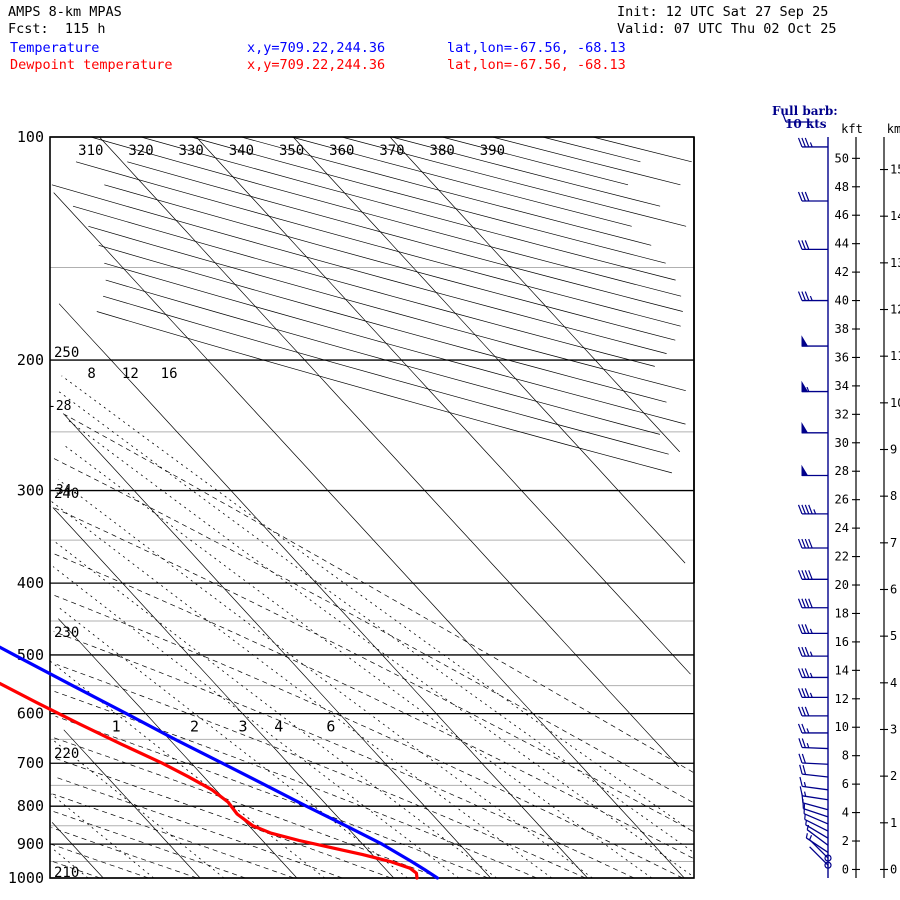 The width and height of the screenshot is (900, 900). Describe the element at coordinates (845, 756) in the screenshot. I see `kft-tick-label: 8` at that location.